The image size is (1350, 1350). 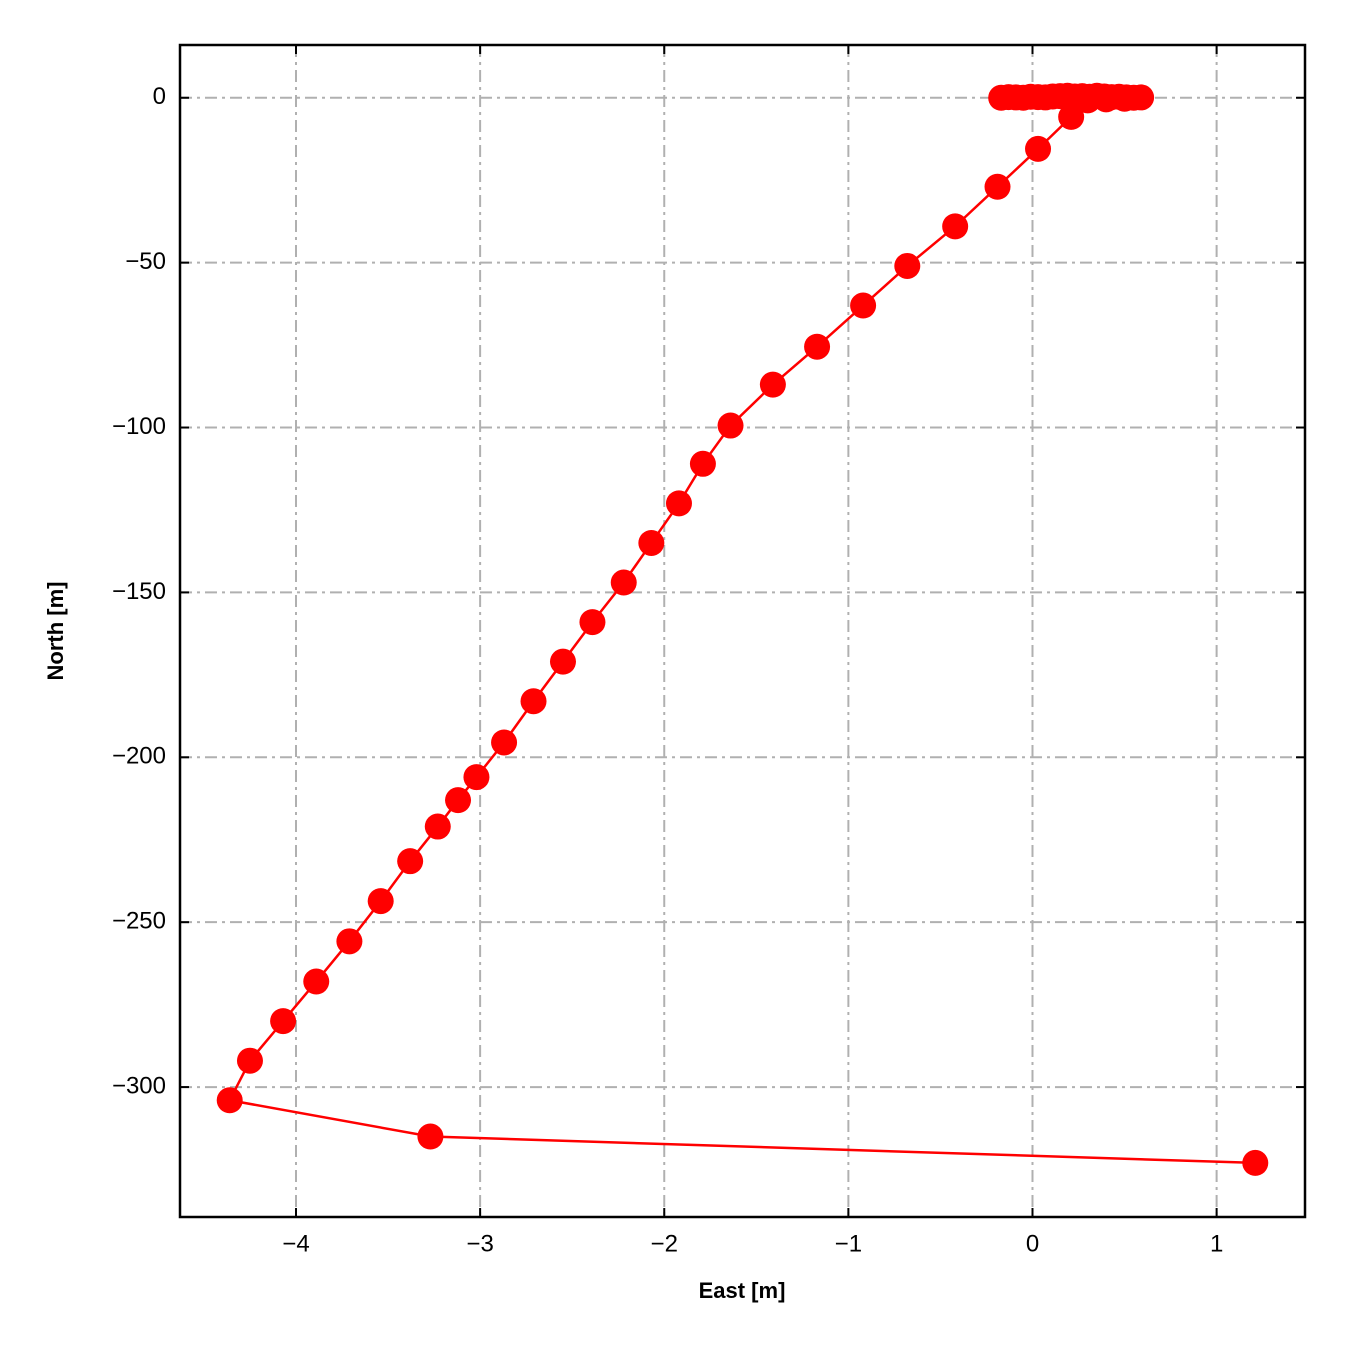 What do you see at coordinates (664, 1243) in the screenshot?
I see `x-tick-label: −2` at bounding box center [664, 1243].